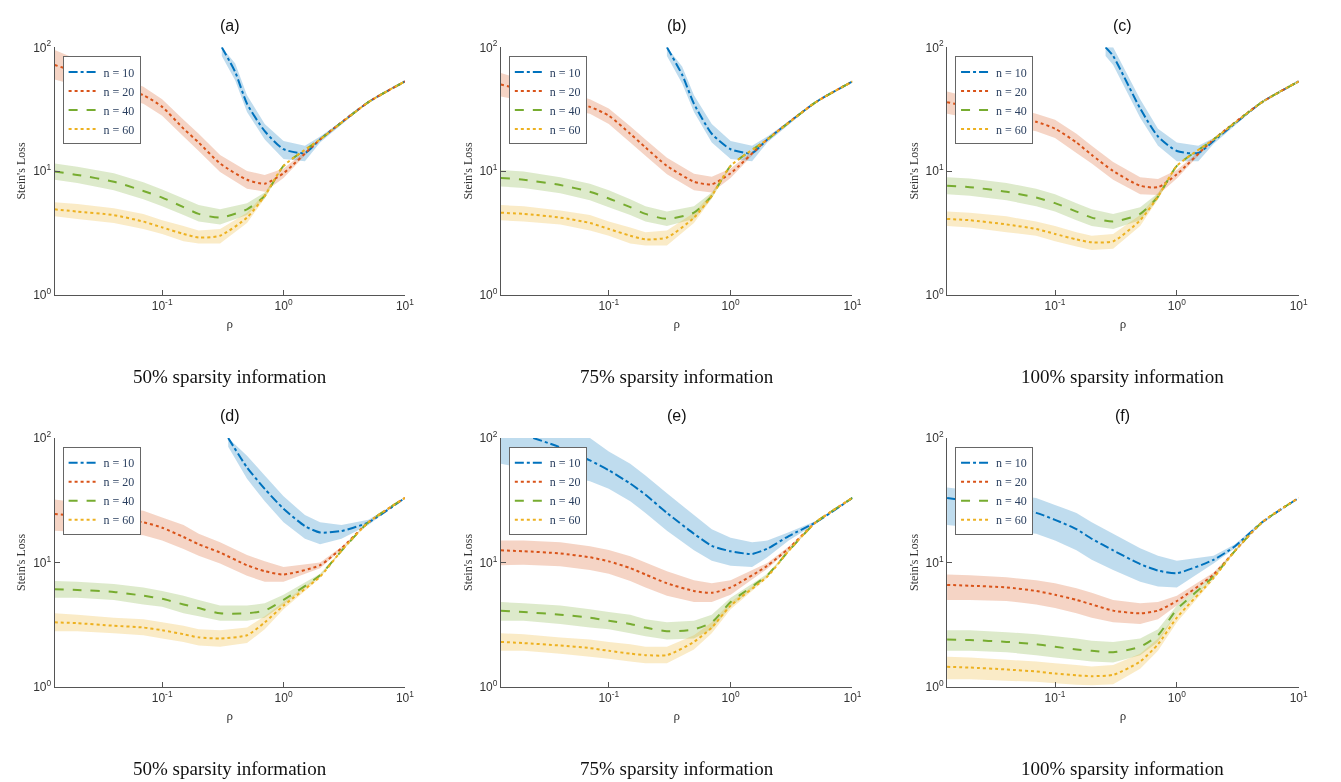  I want to click on chart-title: (d), so click(230, 415).